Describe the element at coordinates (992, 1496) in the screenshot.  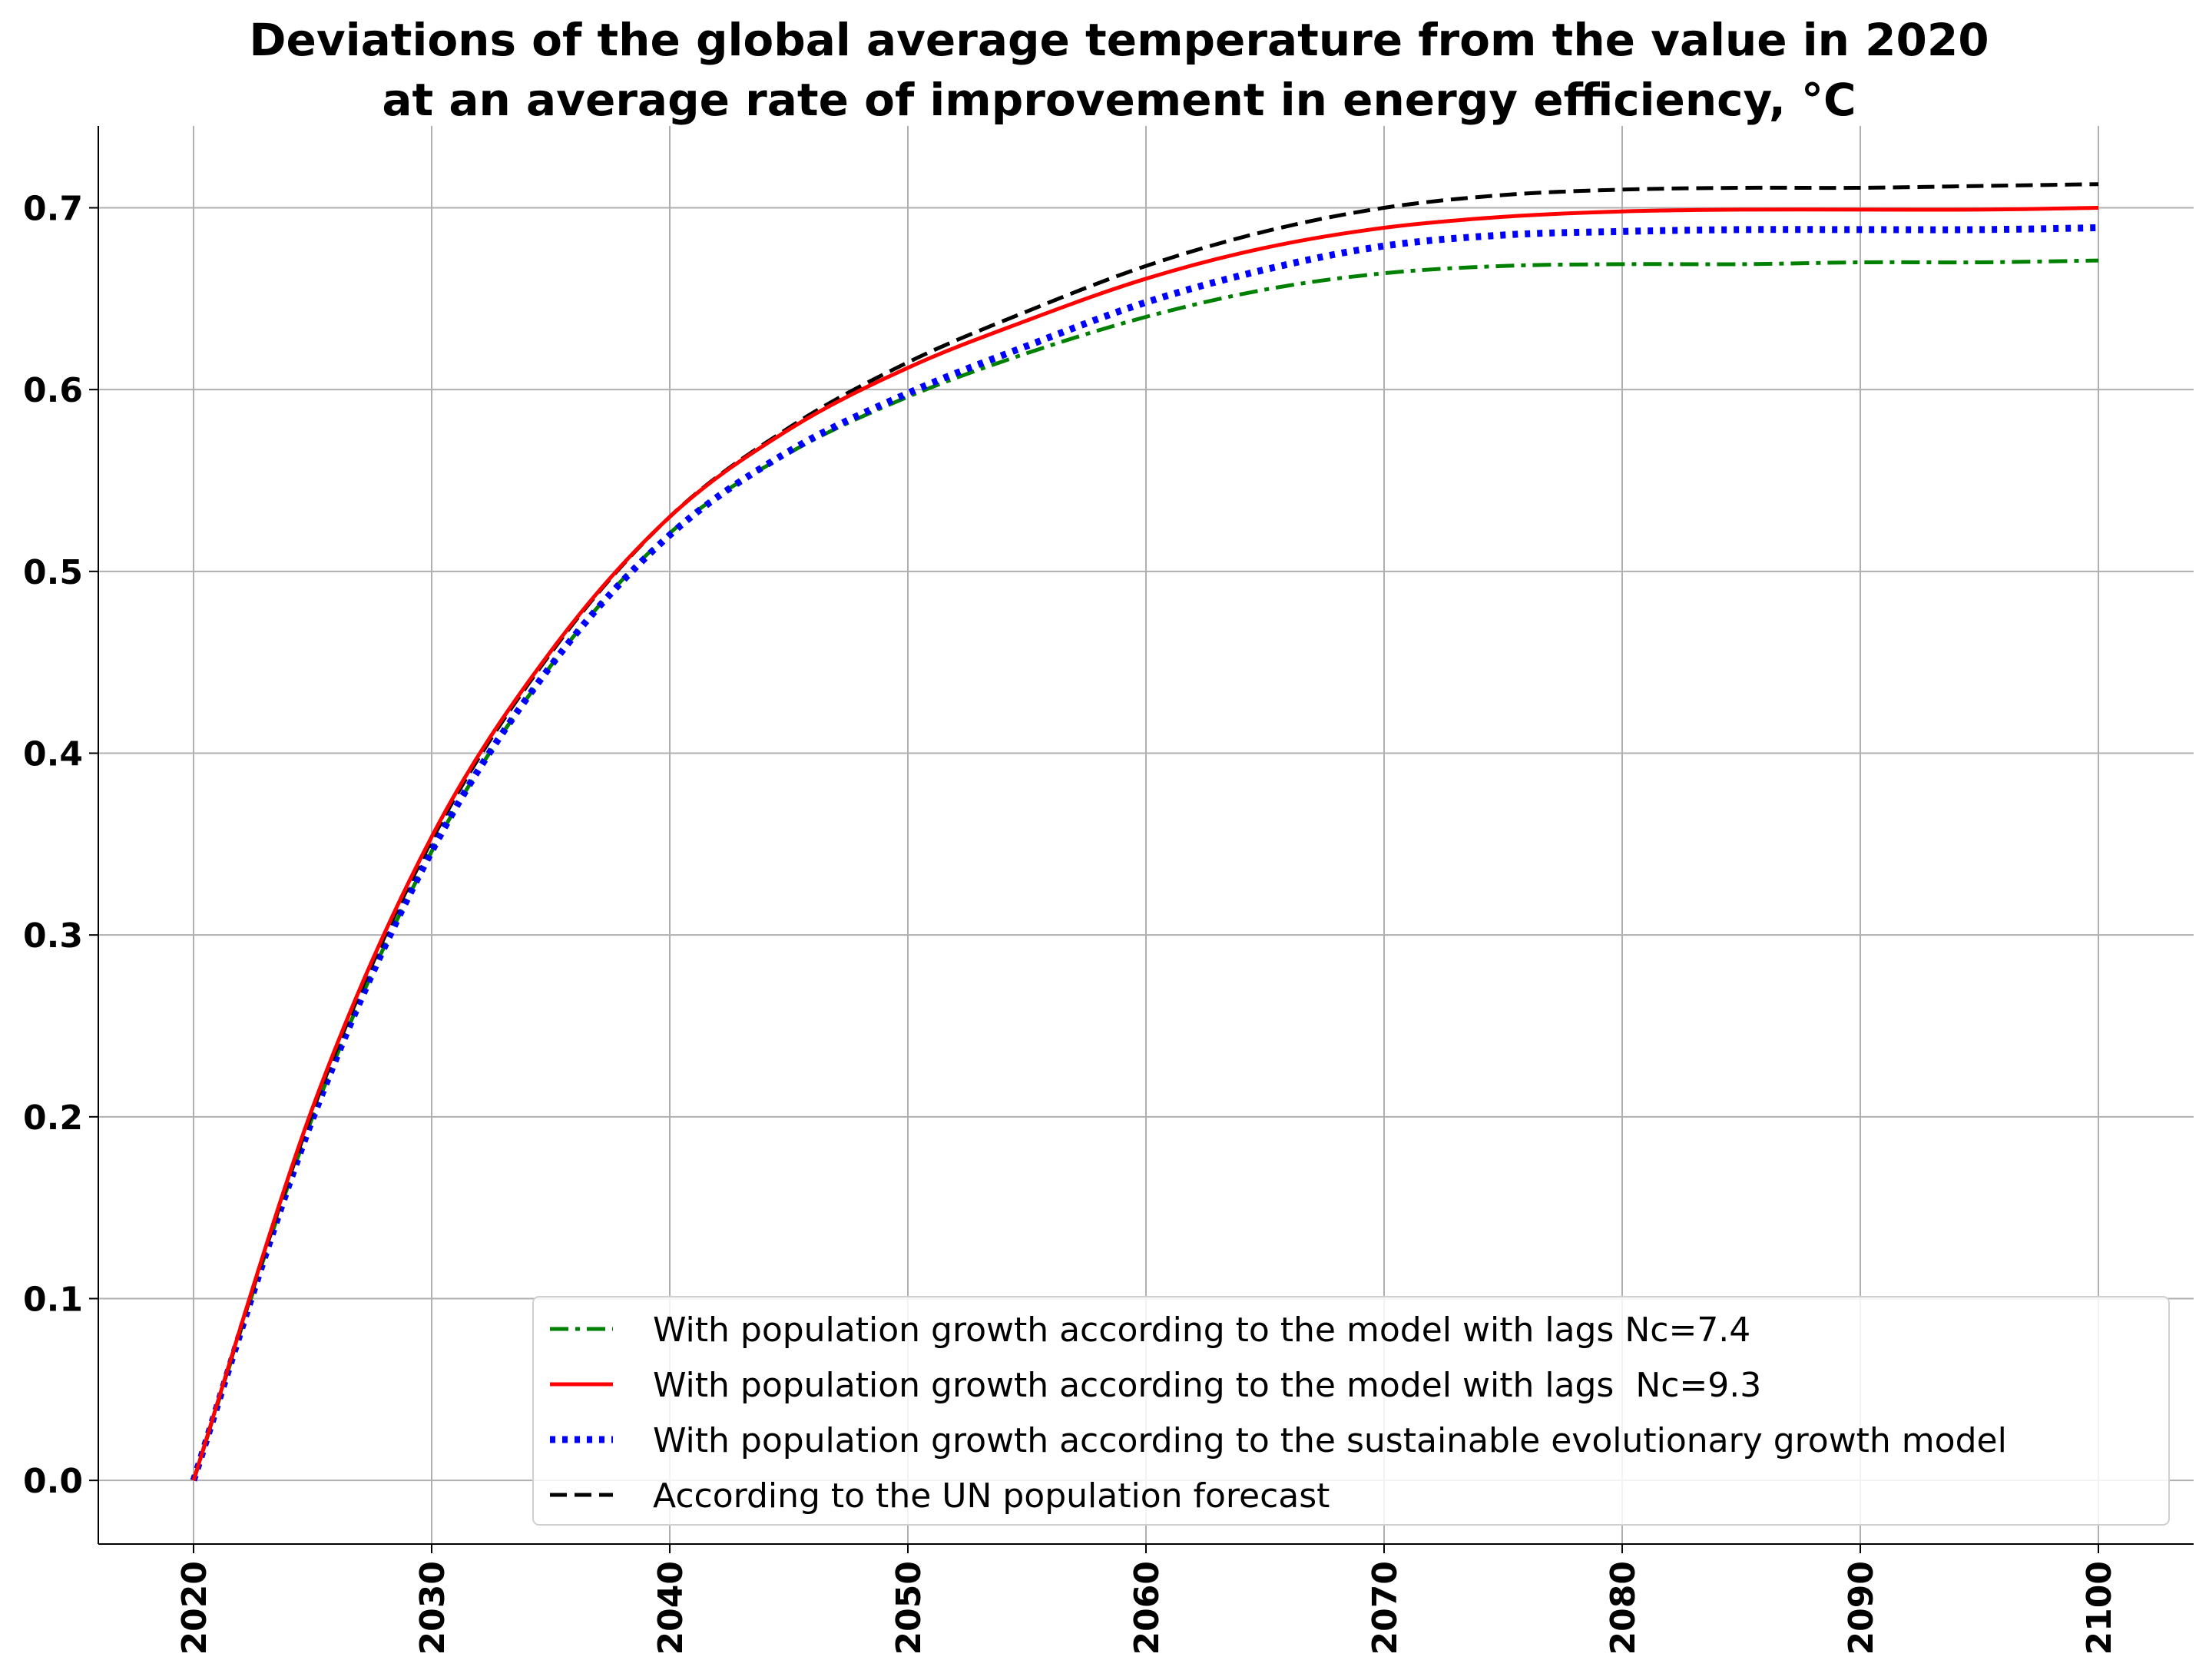
I see `legend-label-4: According to the UN population forecast` at that location.